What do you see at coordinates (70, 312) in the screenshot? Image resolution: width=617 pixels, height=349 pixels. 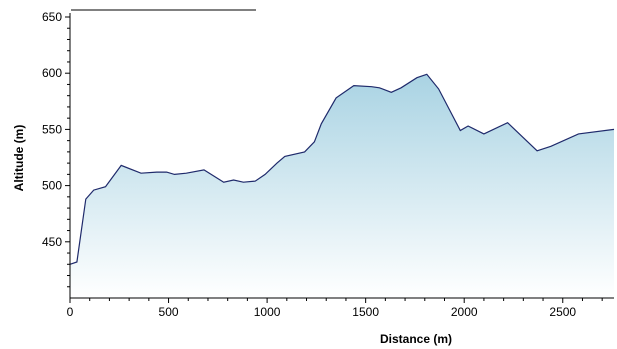 I see `x-tick-label: 0` at bounding box center [70, 312].